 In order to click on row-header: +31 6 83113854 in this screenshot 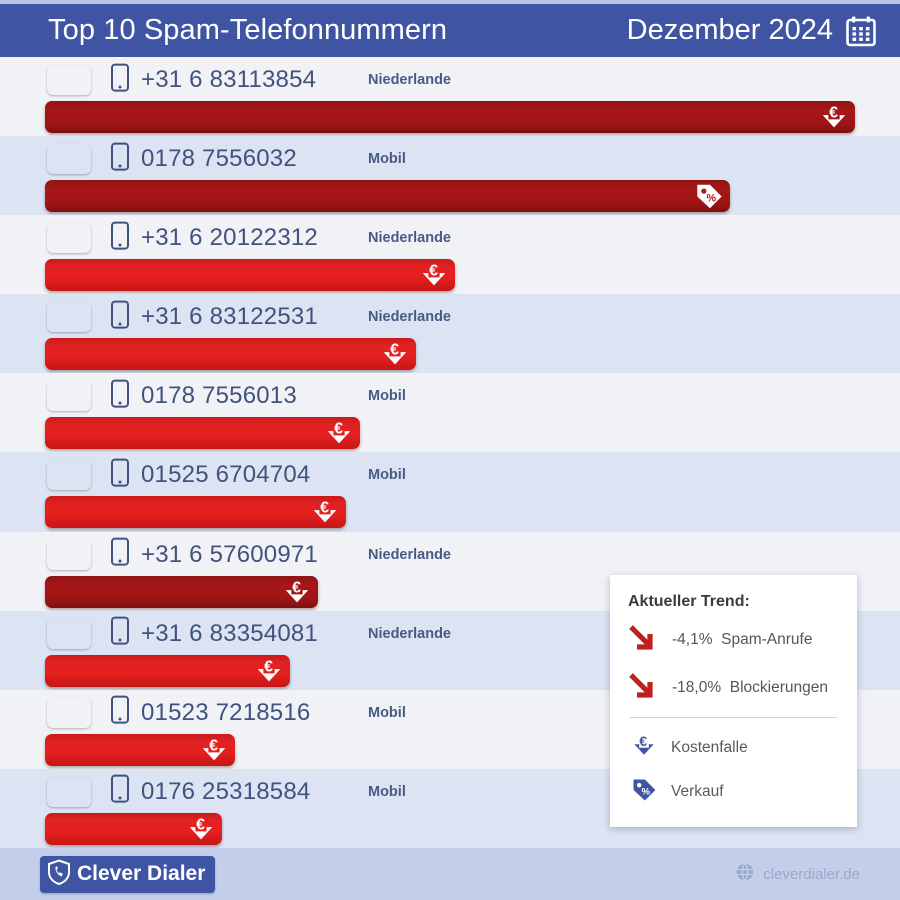, I will do `click(182, 79)`.